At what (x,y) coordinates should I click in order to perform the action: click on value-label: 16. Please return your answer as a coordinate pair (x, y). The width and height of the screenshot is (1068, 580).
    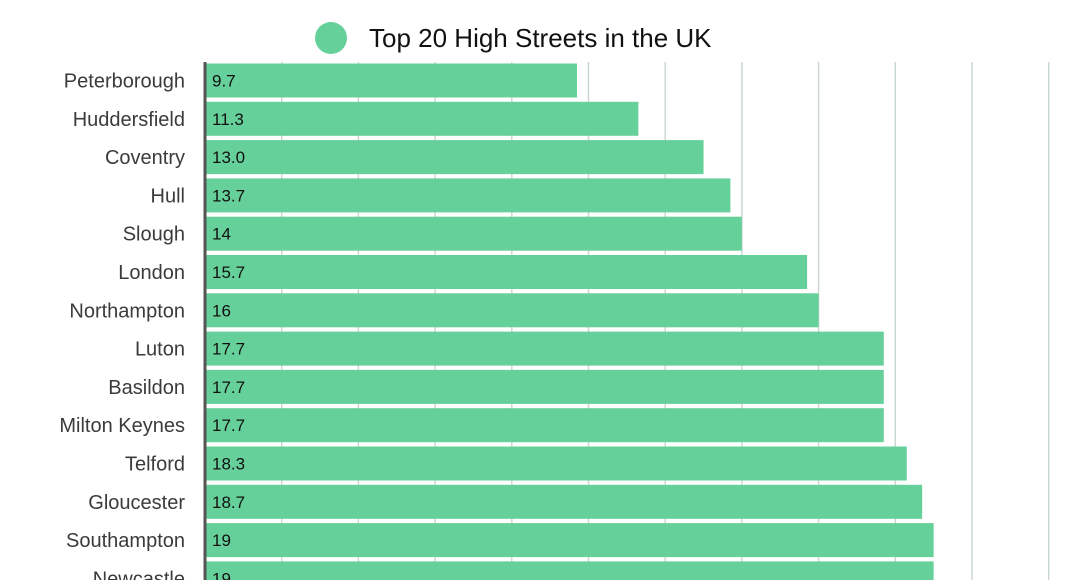
    Looking at the image, I should click on (221, 310).